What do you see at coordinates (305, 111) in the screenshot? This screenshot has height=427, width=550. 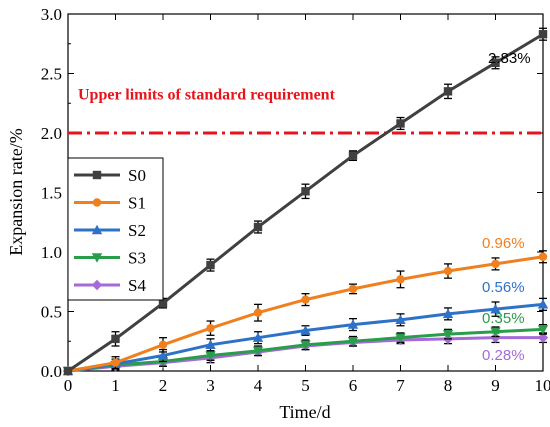 I see `reference-line-group: Upper limits of standard requirement` at bounding box center [305, 111].